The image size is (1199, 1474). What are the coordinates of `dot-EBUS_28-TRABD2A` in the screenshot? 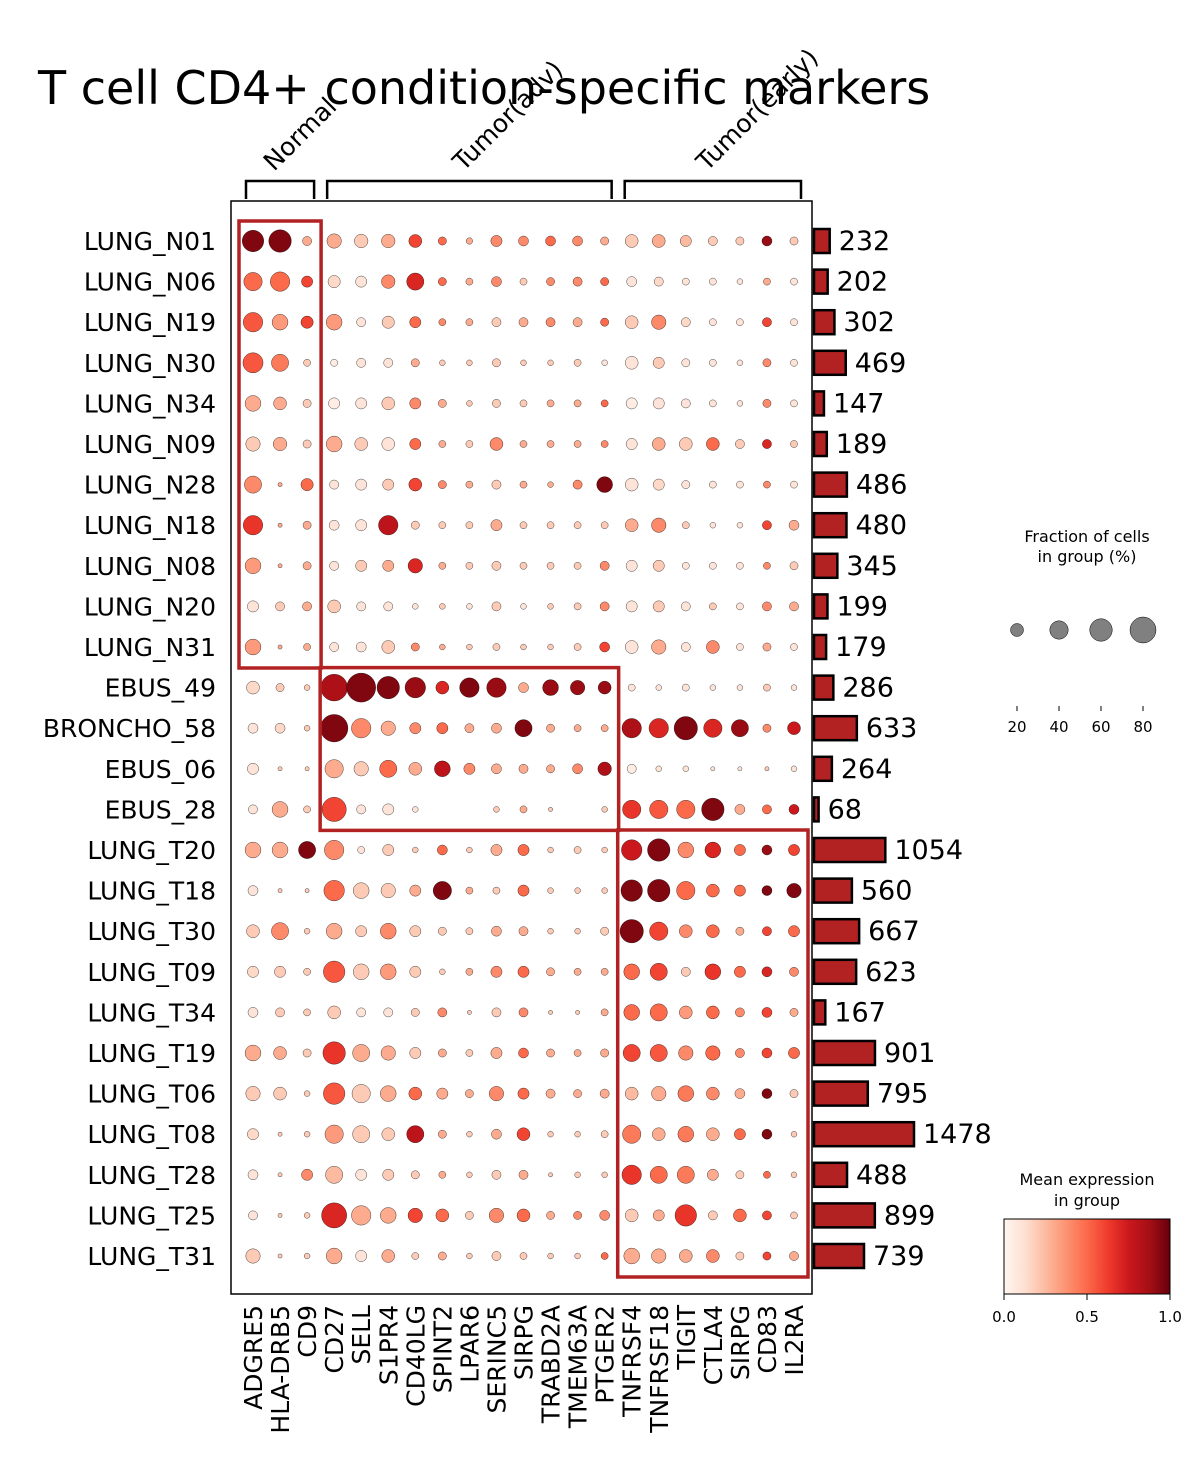 It's located at (550, 809).